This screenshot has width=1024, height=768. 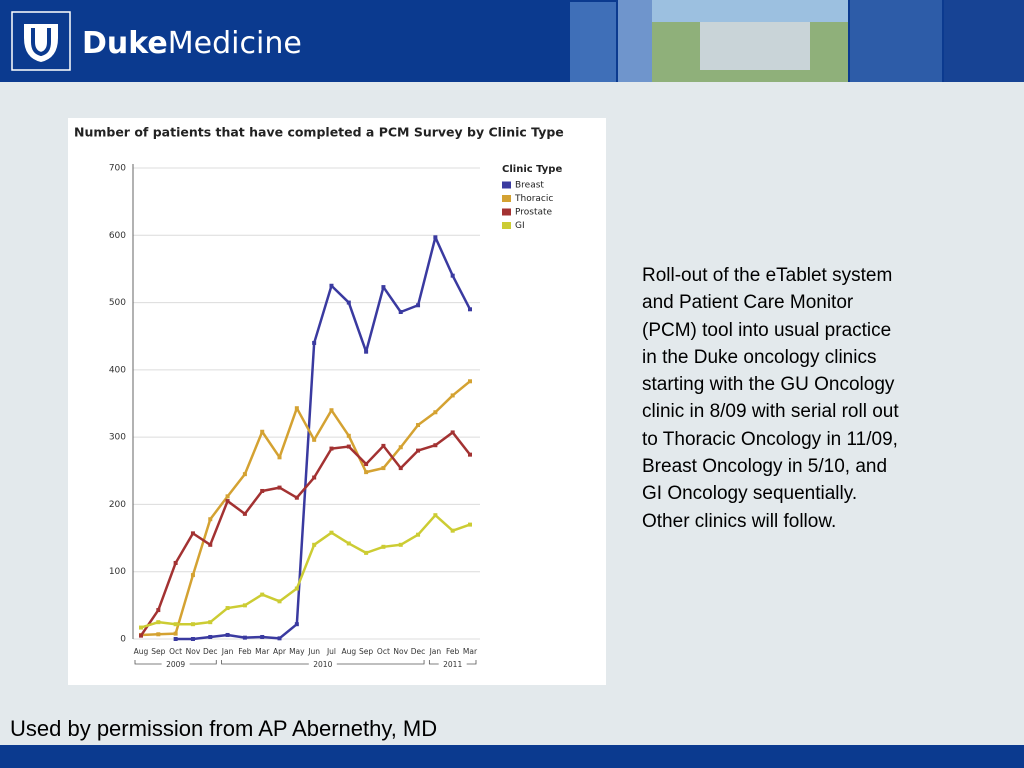 What do you see at coordinates (192, 43) in the screenshot?
I see `logo-text: DukeMedicine` at bounding box center [192, 43].